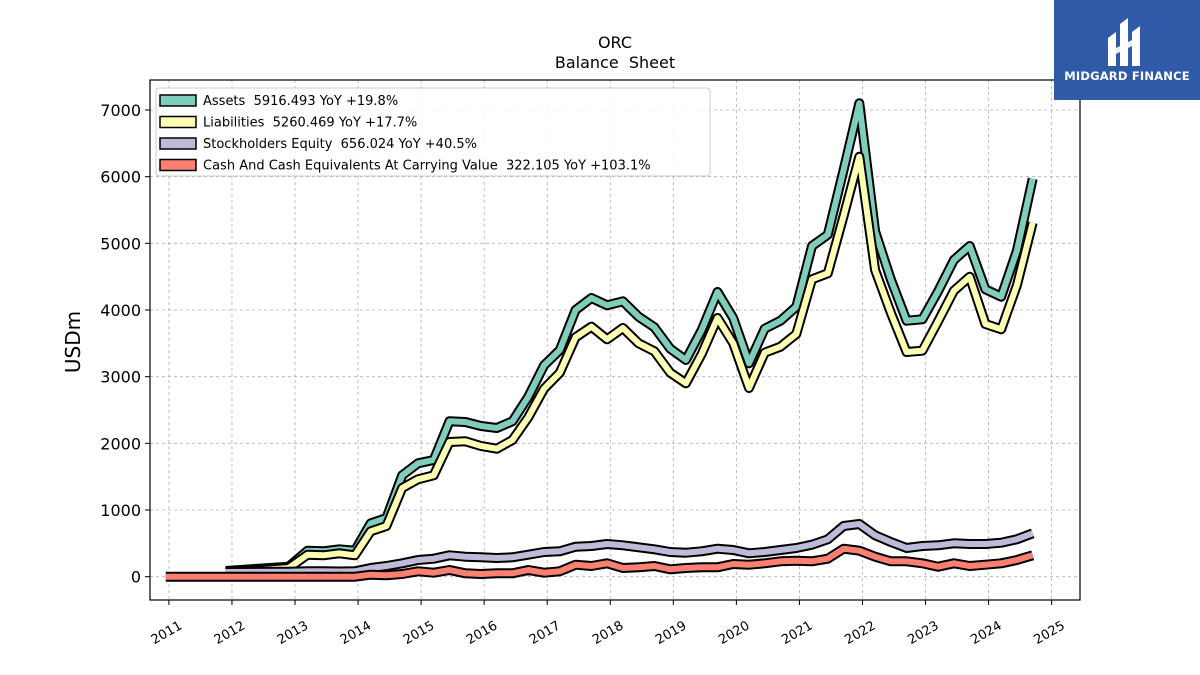  What do you see at coordinates (545, 633) in the screenshot?
I see `x-tick-label: 2017` at bounding box center [545, 633].